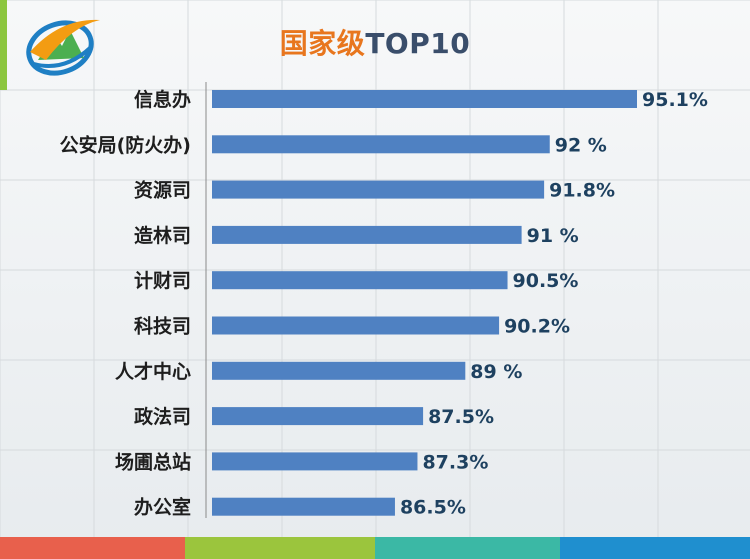 This screenshot has width=750, height=559. I want to click on category-label: 科技司, so click(162, 326).